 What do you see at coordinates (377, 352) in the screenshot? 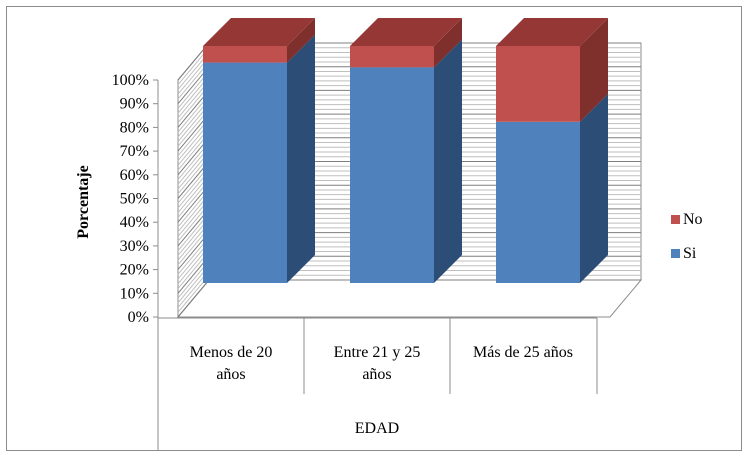
I see `category-label: Entre 21 y 25` at bounding box center [377, 352].